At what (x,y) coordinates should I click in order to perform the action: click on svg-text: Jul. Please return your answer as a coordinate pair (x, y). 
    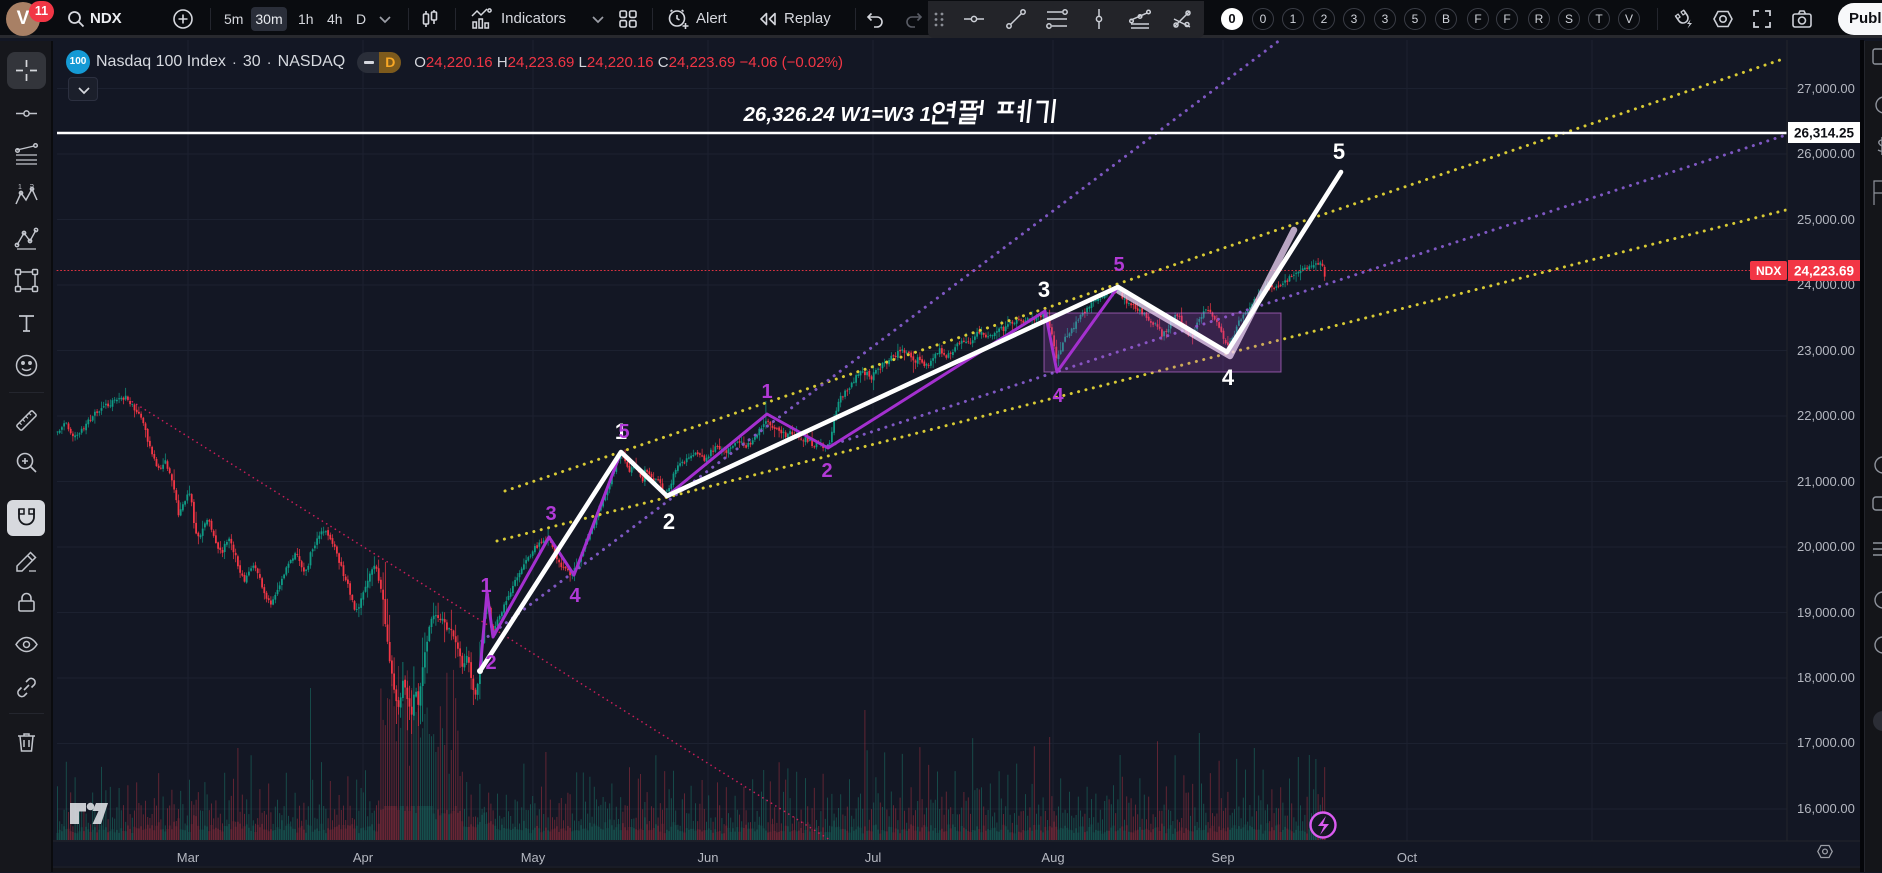
    Looking at the image, I should click on (873, 857).